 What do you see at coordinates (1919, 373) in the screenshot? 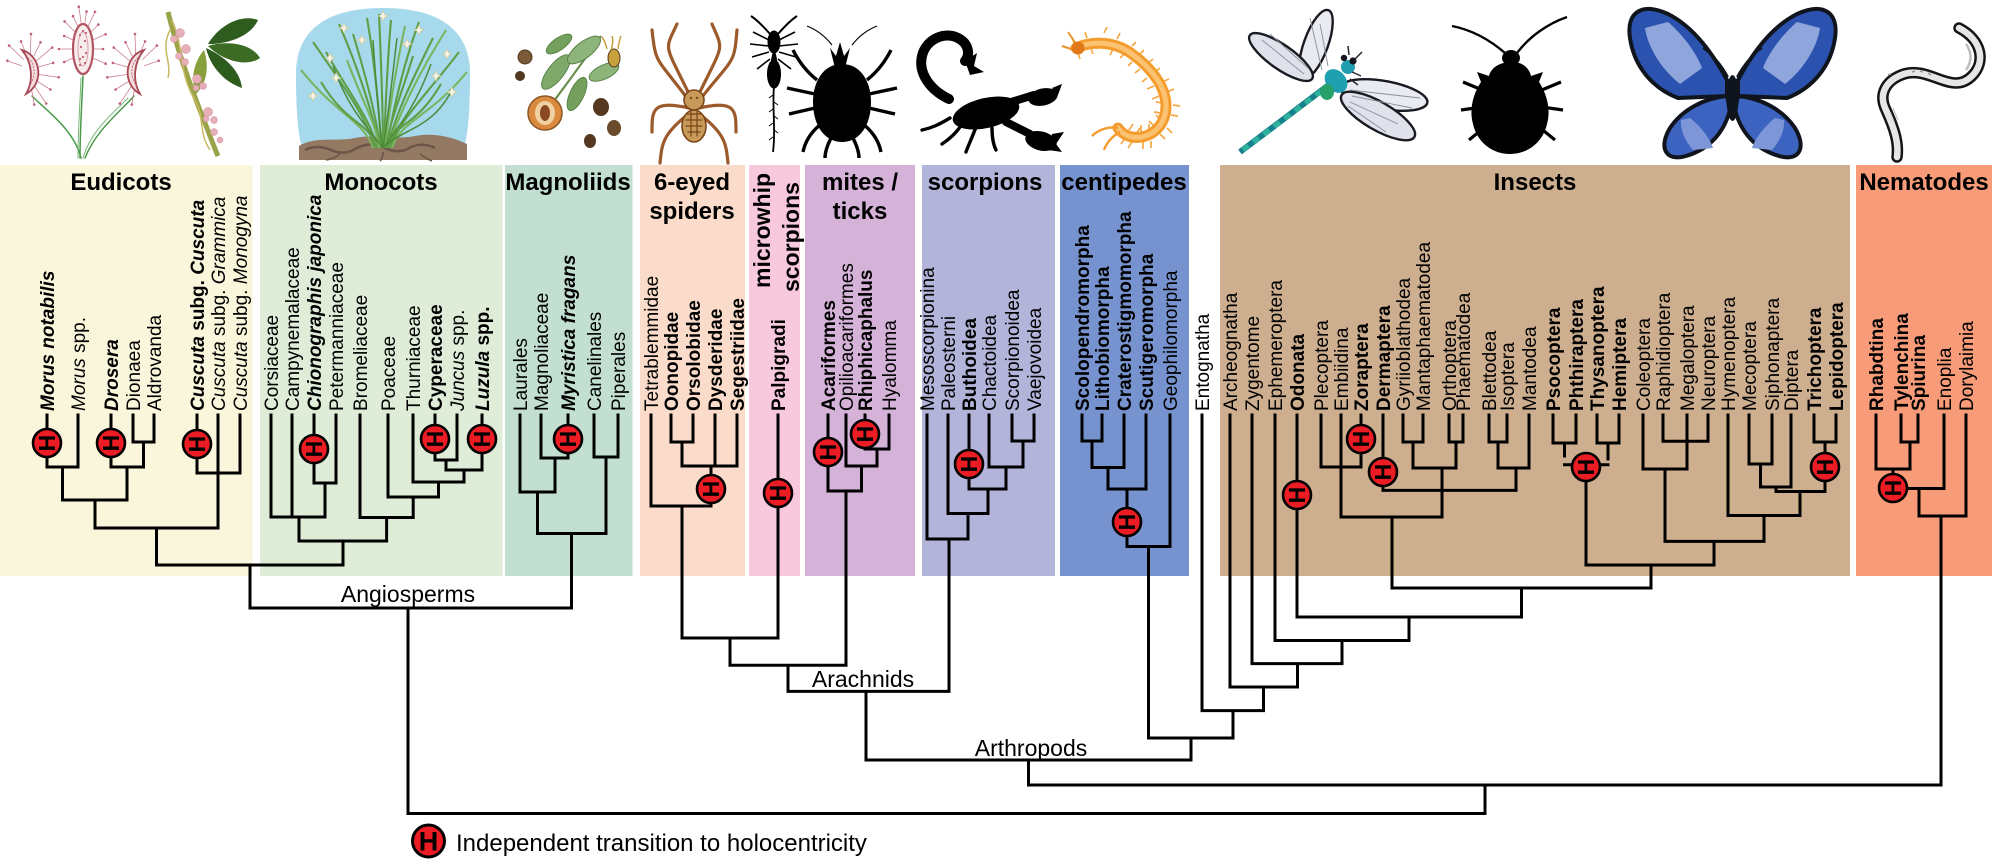
I see `svg-text: Spiurina` at bounding box center [1919, 373].